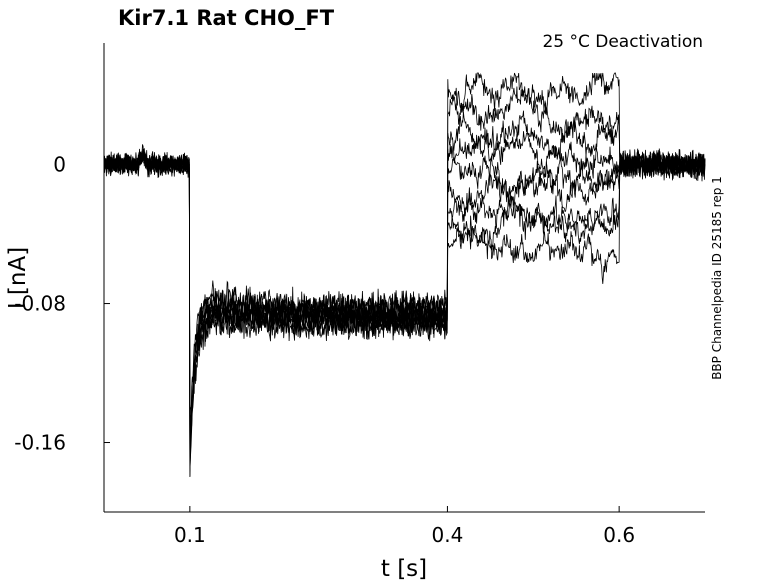 The width and height of the screenshot is (778, 583). What do you see at coordinates (40, 304) in the screenshot?
I see `y-tick-label: -0.08` at bounding box center [40, 304].